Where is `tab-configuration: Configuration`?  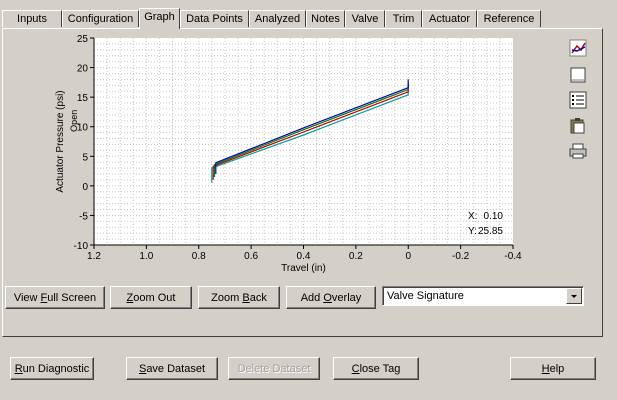
tab-configuration: Configuration is located at coordinates (100, 18).